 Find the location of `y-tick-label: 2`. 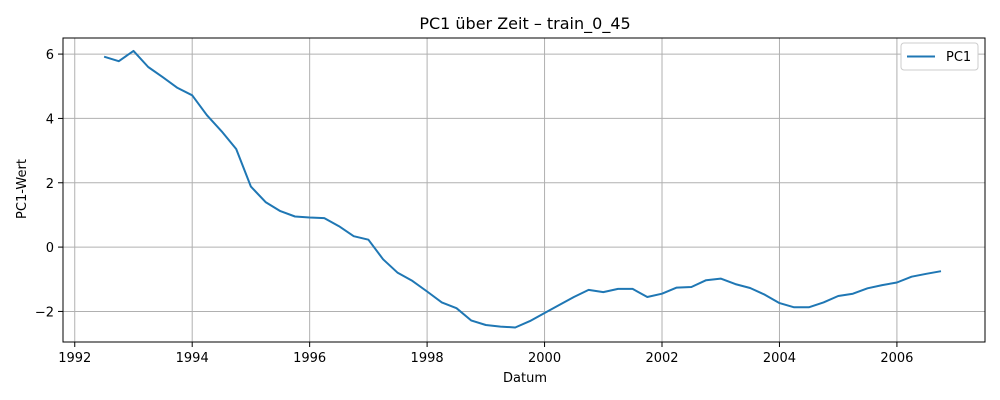

y-tick-label: 2 is located at coordinates (50, 184).